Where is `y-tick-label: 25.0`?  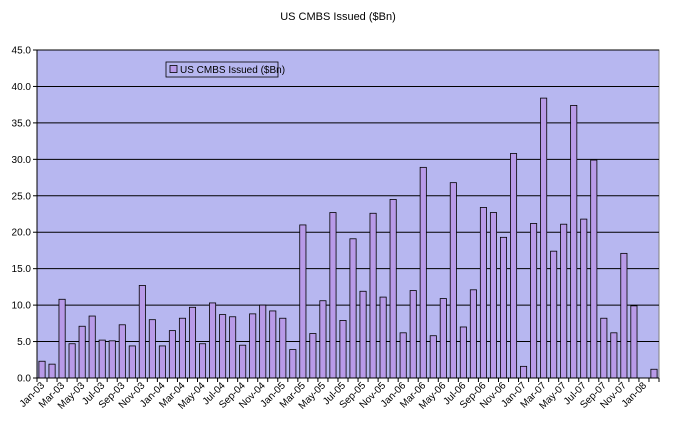
y-tick-label: 25.0 is located at coordinates (22, 196).